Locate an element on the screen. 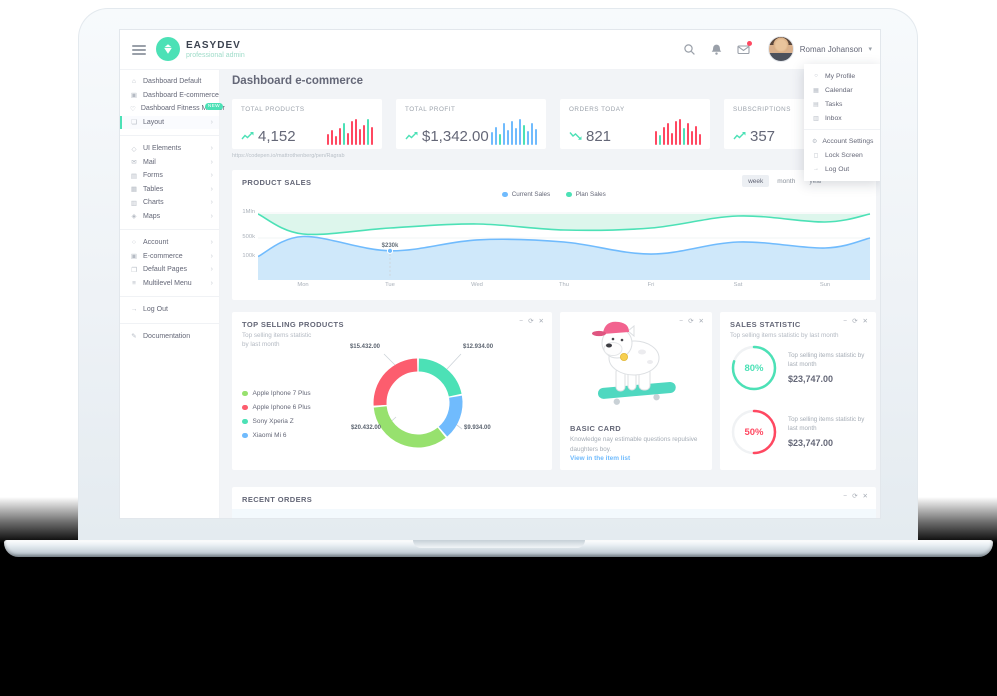 Image resolution: width=997 pixels, height=696 pixels. logo-text: EASYDEV professional admin is located at coordinates (215, 49).